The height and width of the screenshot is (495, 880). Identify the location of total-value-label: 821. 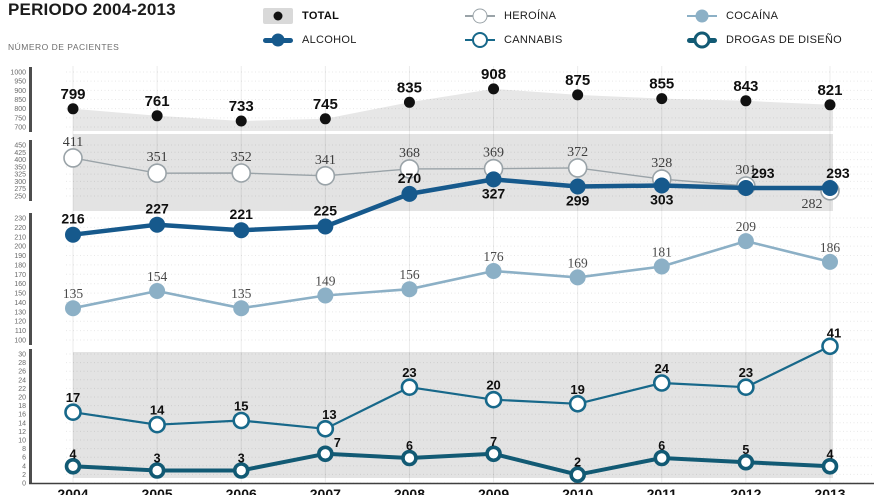
(829, 90).